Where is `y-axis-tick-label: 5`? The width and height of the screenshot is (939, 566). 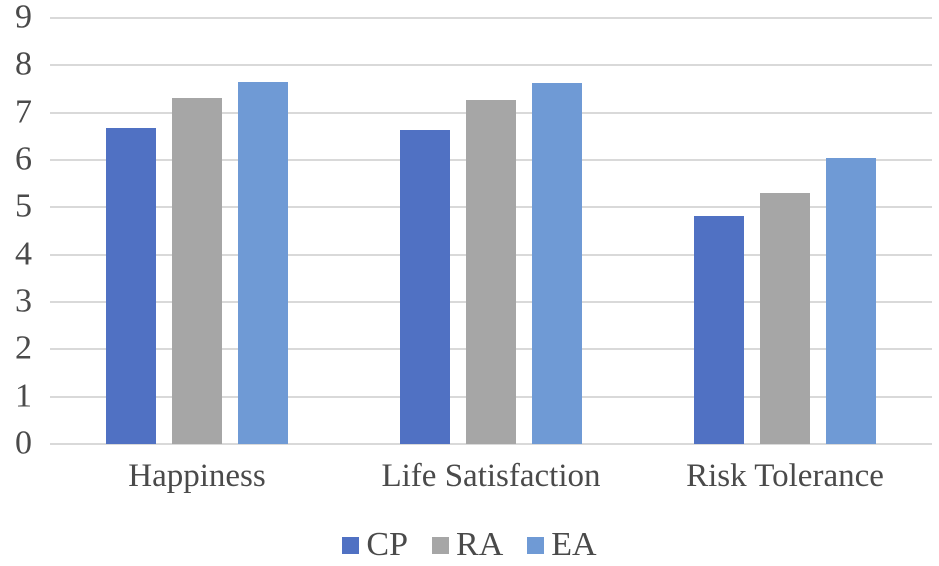 y-axis-tick-label: 5 is located at coordinates (23, 206).